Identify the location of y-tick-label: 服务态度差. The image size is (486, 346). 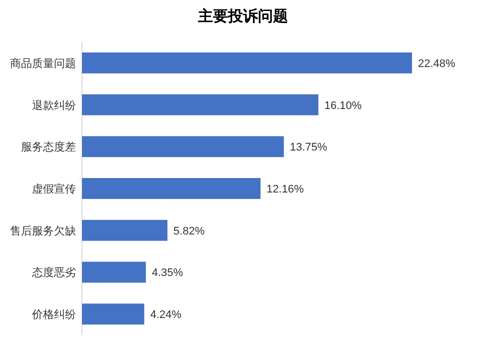
(48, 147).